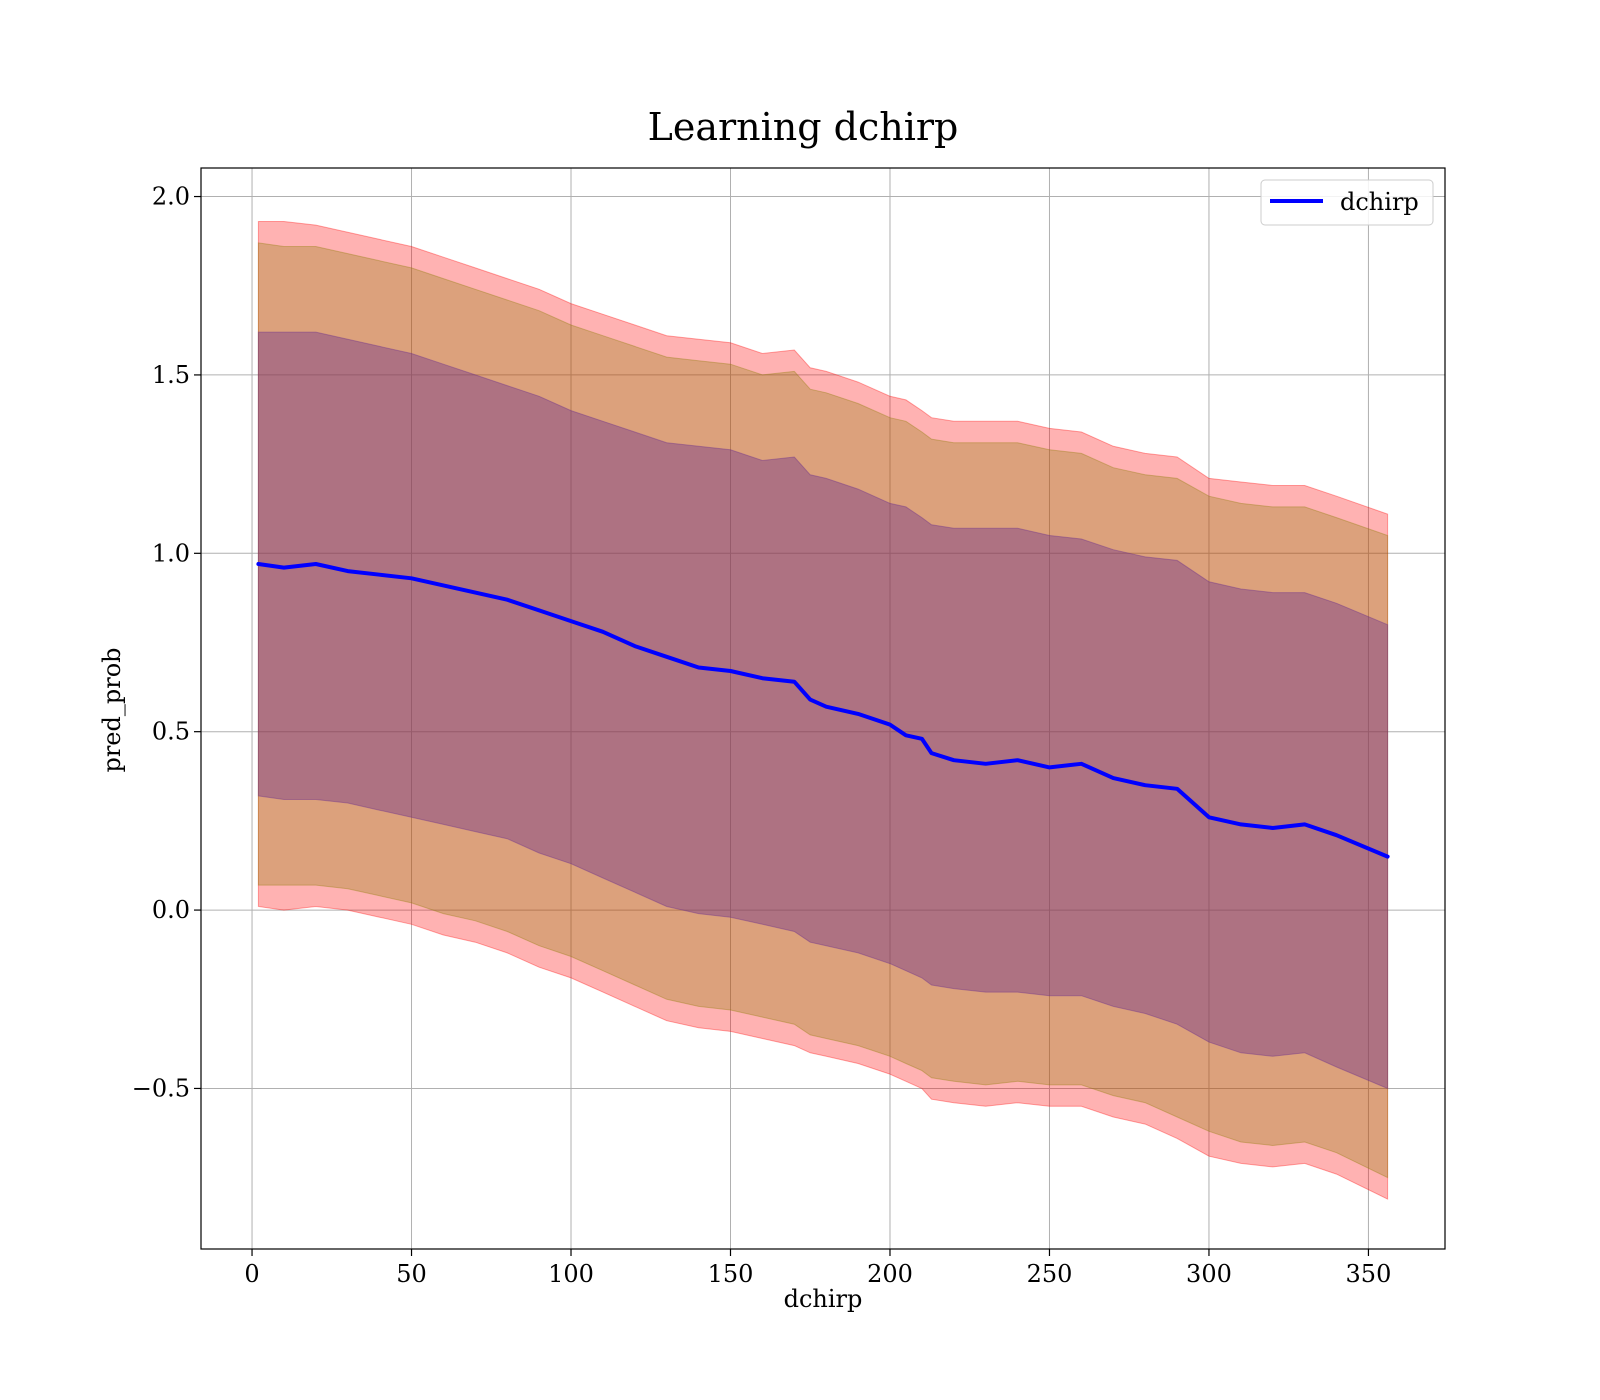  I want to click on legend-label-dchirp: dchirp, so click(1379, 202).